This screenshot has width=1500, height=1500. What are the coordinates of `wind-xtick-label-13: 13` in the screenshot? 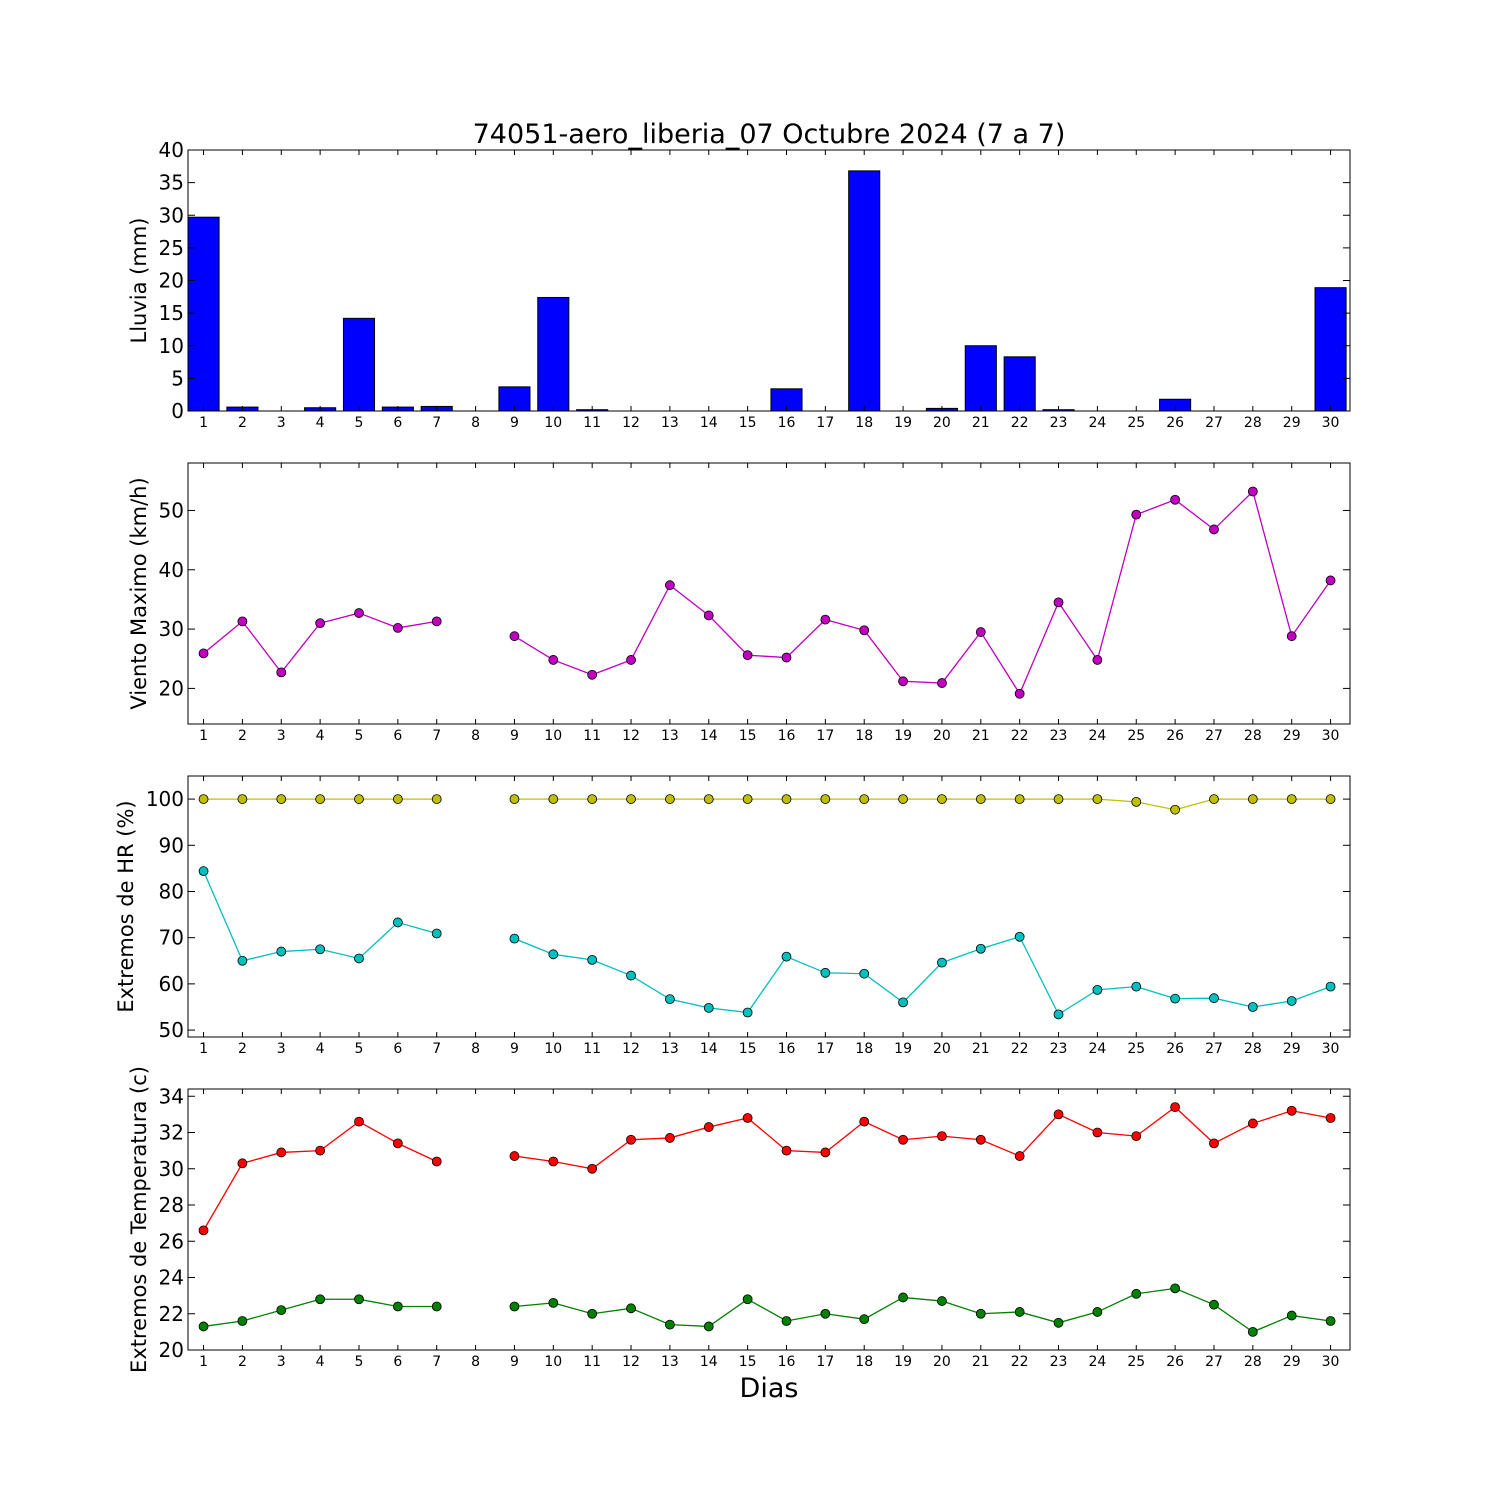 It's located at (670, 736).